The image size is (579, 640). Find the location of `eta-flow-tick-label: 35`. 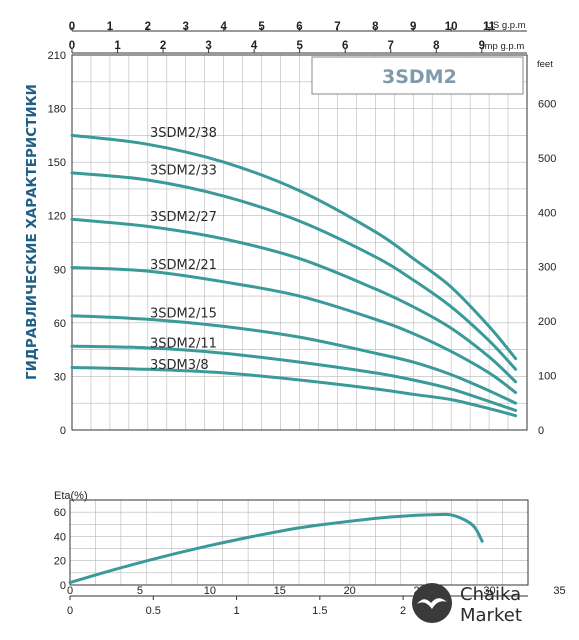

eta-flow-tick-label: 35 is located at coordinates (559, 591).